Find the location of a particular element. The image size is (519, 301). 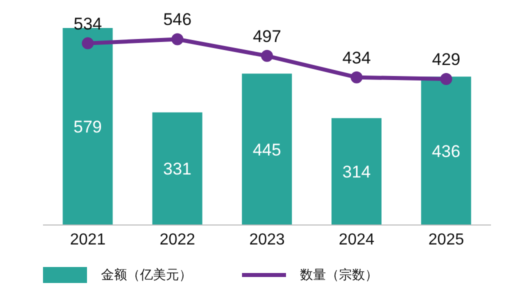

x-tick-label: 2022 is located at coordinates (178, 239).